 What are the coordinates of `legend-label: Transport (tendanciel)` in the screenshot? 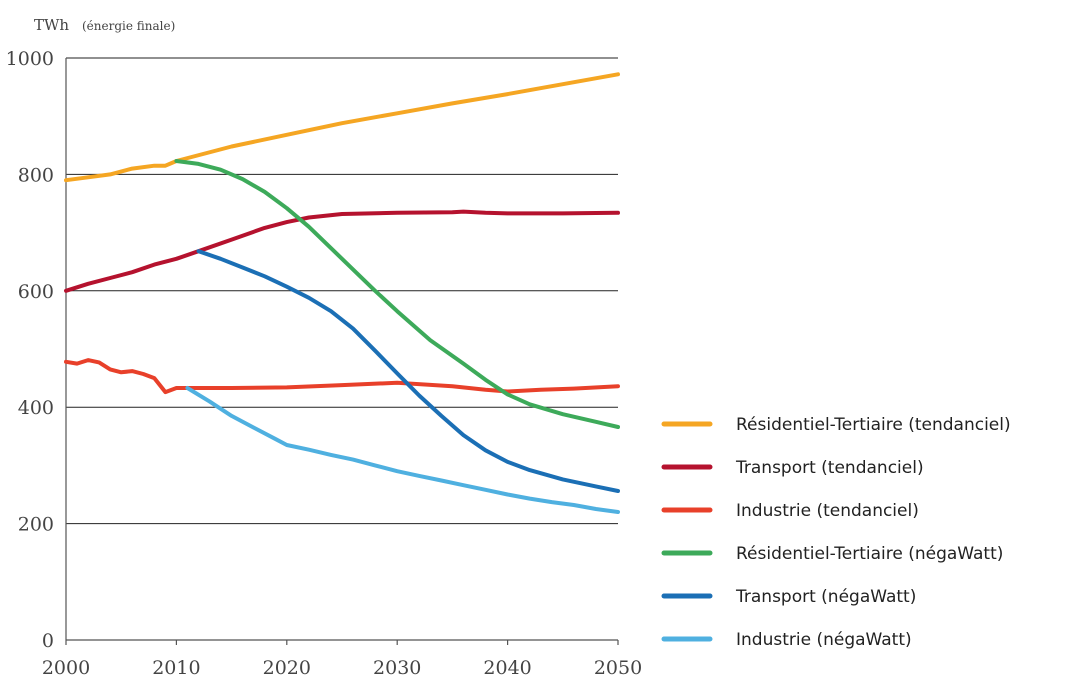 It's located at (829, 468).